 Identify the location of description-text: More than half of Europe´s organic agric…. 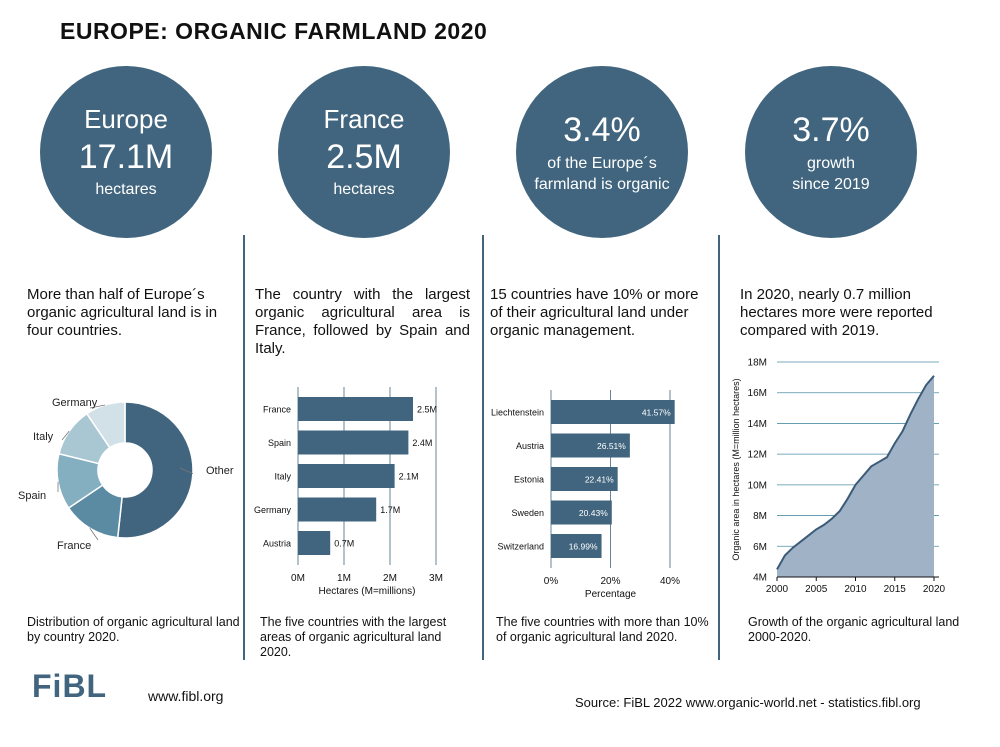
(122, 312).